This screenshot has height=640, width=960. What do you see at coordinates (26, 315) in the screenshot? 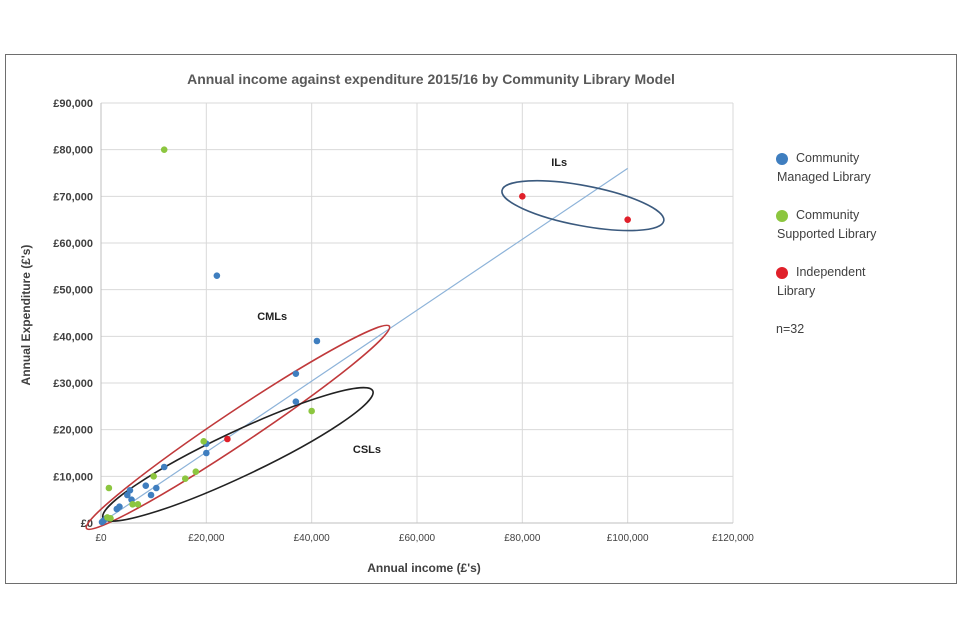
I see `y-axis-label: Annual Expenditure (£'s)` at bounding box center [26, 315].